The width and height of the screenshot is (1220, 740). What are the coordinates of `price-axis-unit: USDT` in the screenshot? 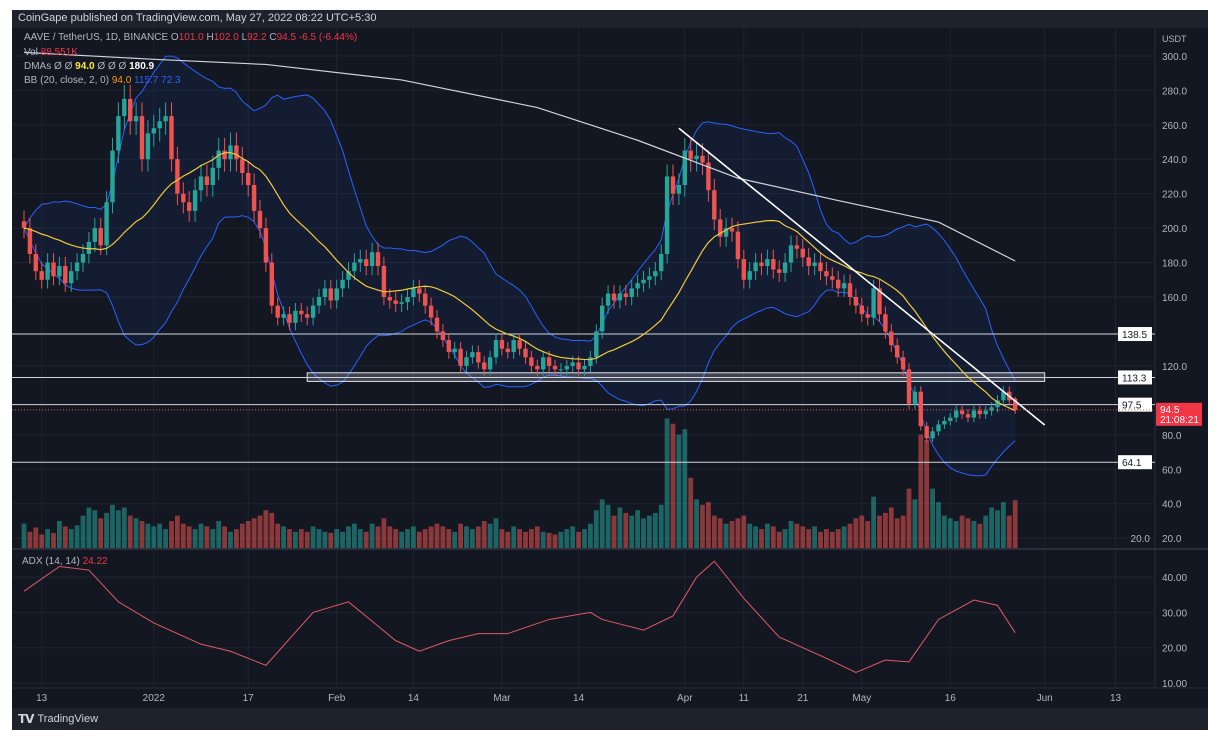 It's located at (1174, 39).